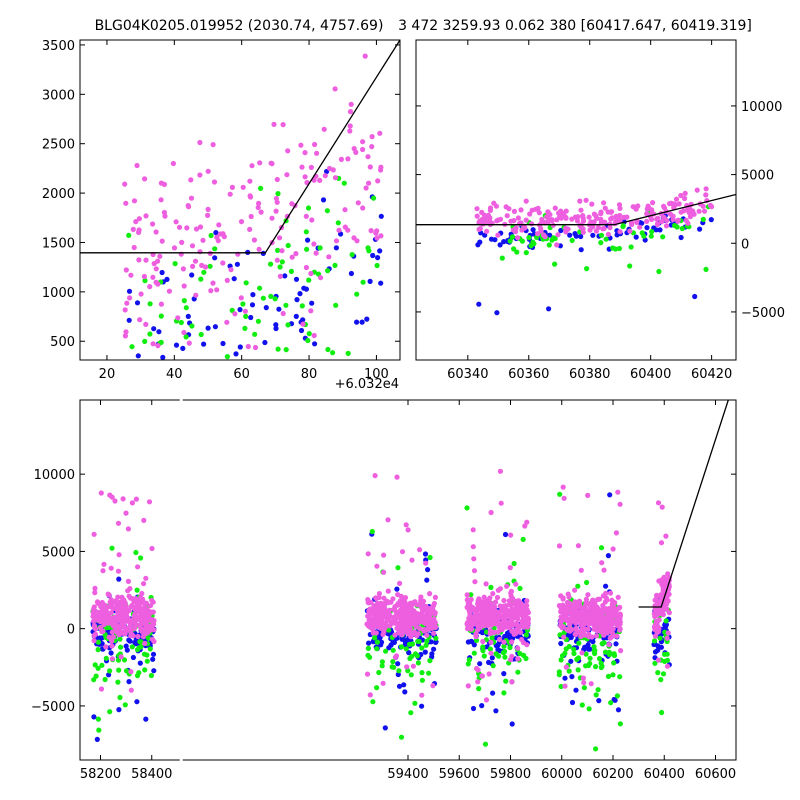 The height and width of the screenshot is (800, 800). What do you see at coordinates (745, 244) in the screenshot?
I see `zoom-right-ytick-label: 0` at bounding box center [745, 244].